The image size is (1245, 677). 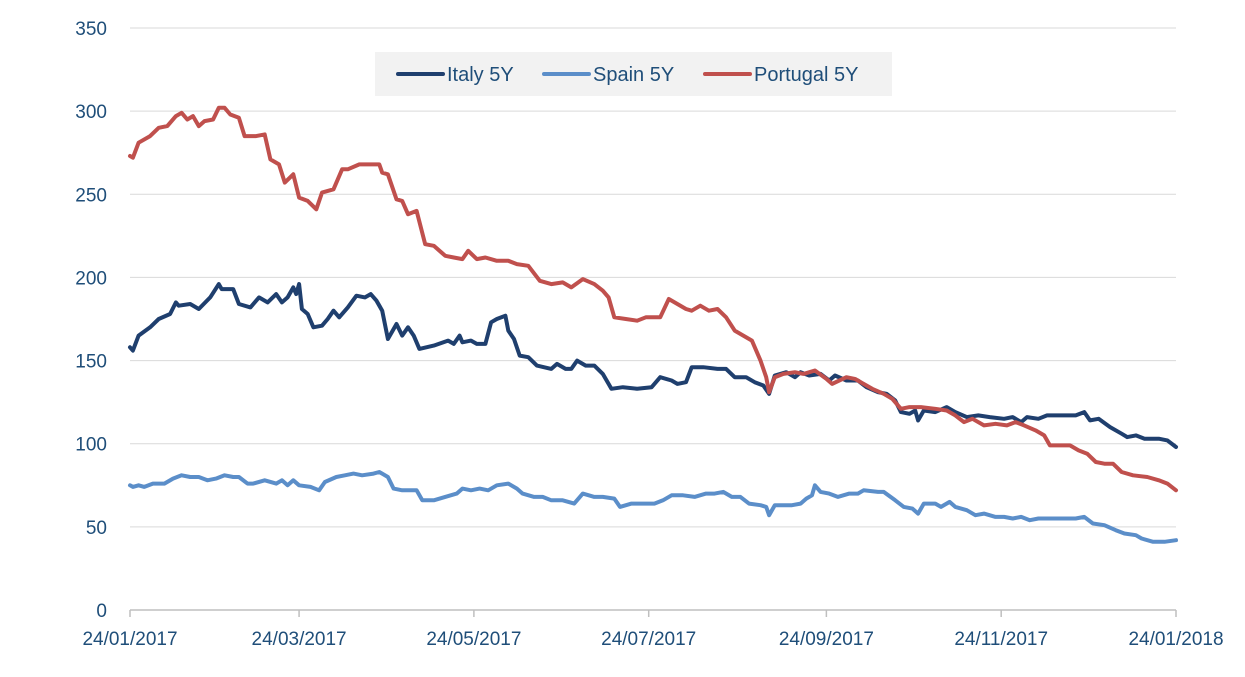 What do you see at coordinates (91, 362) in the screenshot?
I see `y-tick-label: 150` at bounding box center [91, 362].